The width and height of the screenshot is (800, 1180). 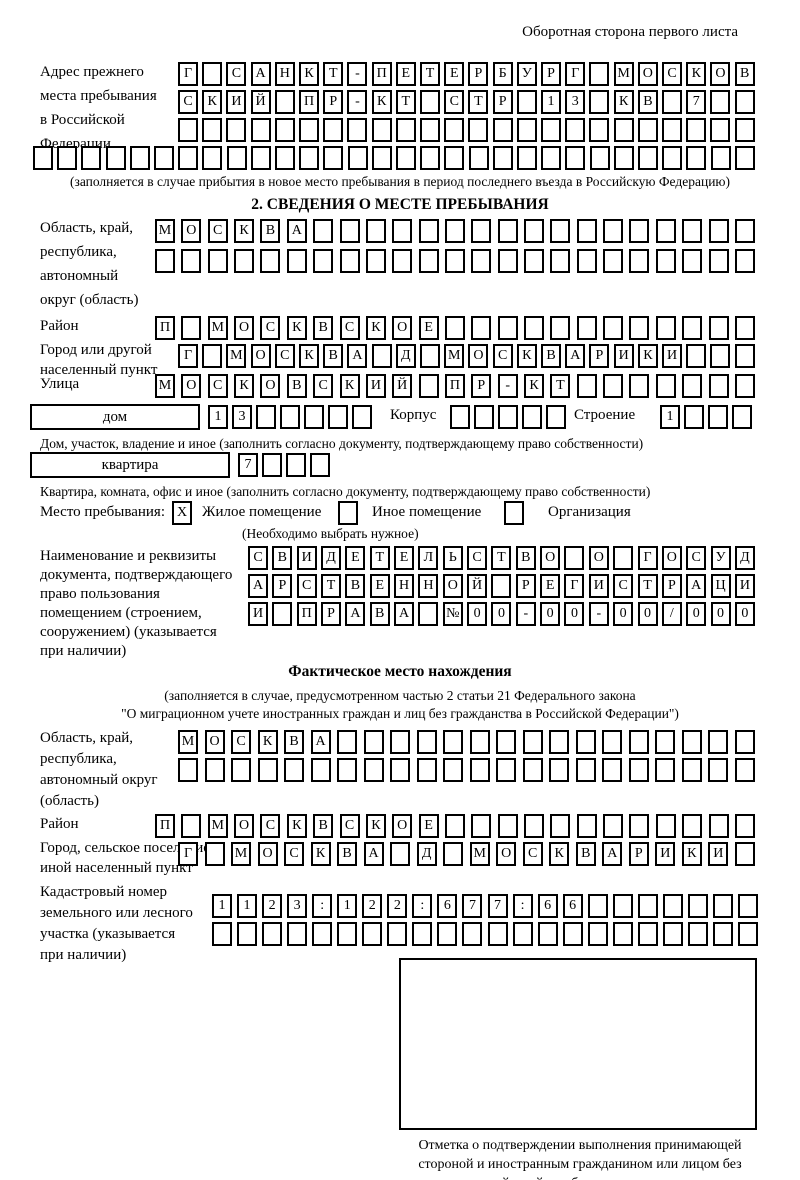 What do you see at coordinates (309, 356) in the screenshot?
I see `char-box: К` at bounding box center [309, 356].